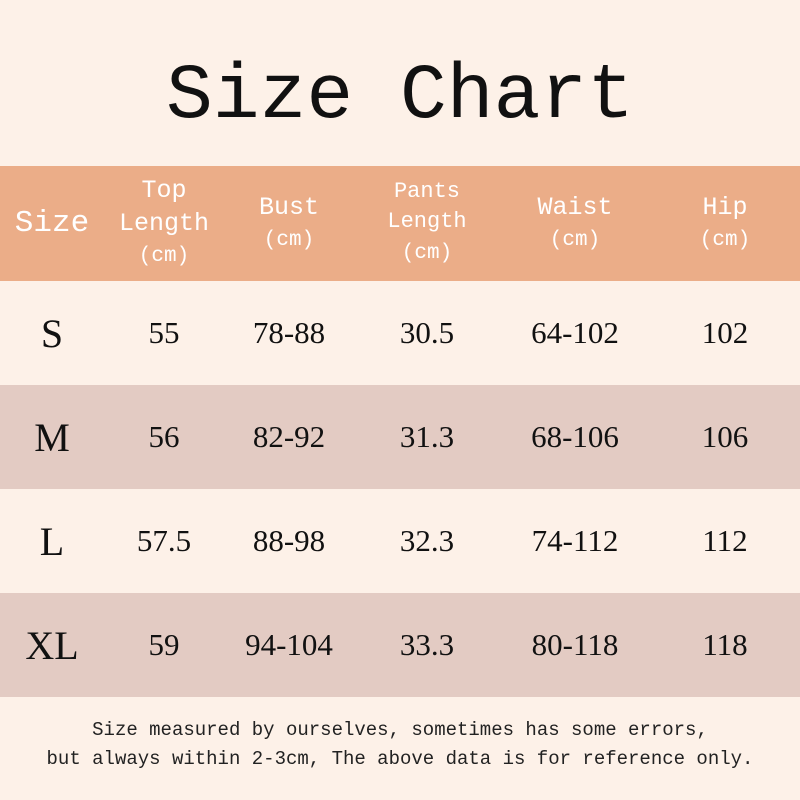 The height and width of the screenshot is (800, 800). I want to click on value-cell: 74-112, so click(575, 540).